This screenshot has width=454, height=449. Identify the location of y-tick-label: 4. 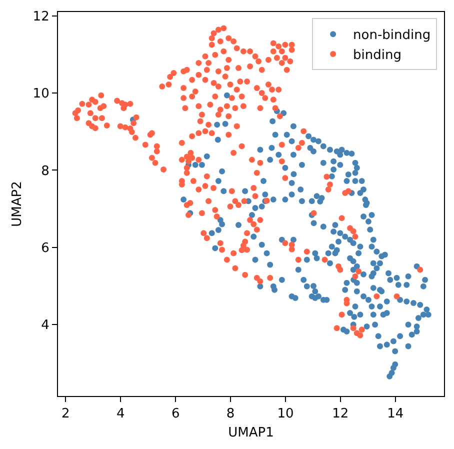
(45, 326).